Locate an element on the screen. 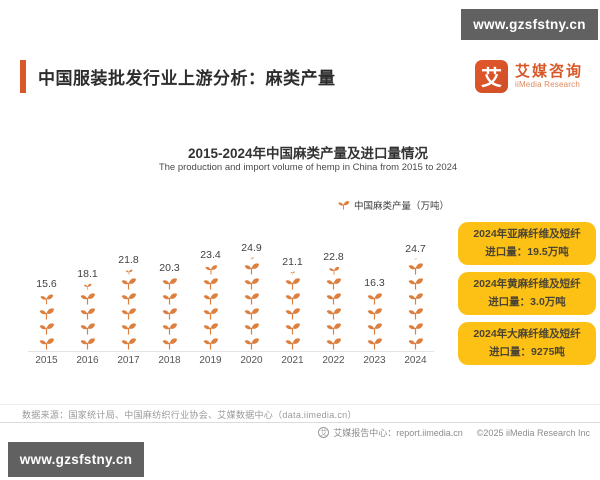 The width and height of the screenshot is (600, 480). bar-column-2019: 23.4 is located at coordinates (210, 300).